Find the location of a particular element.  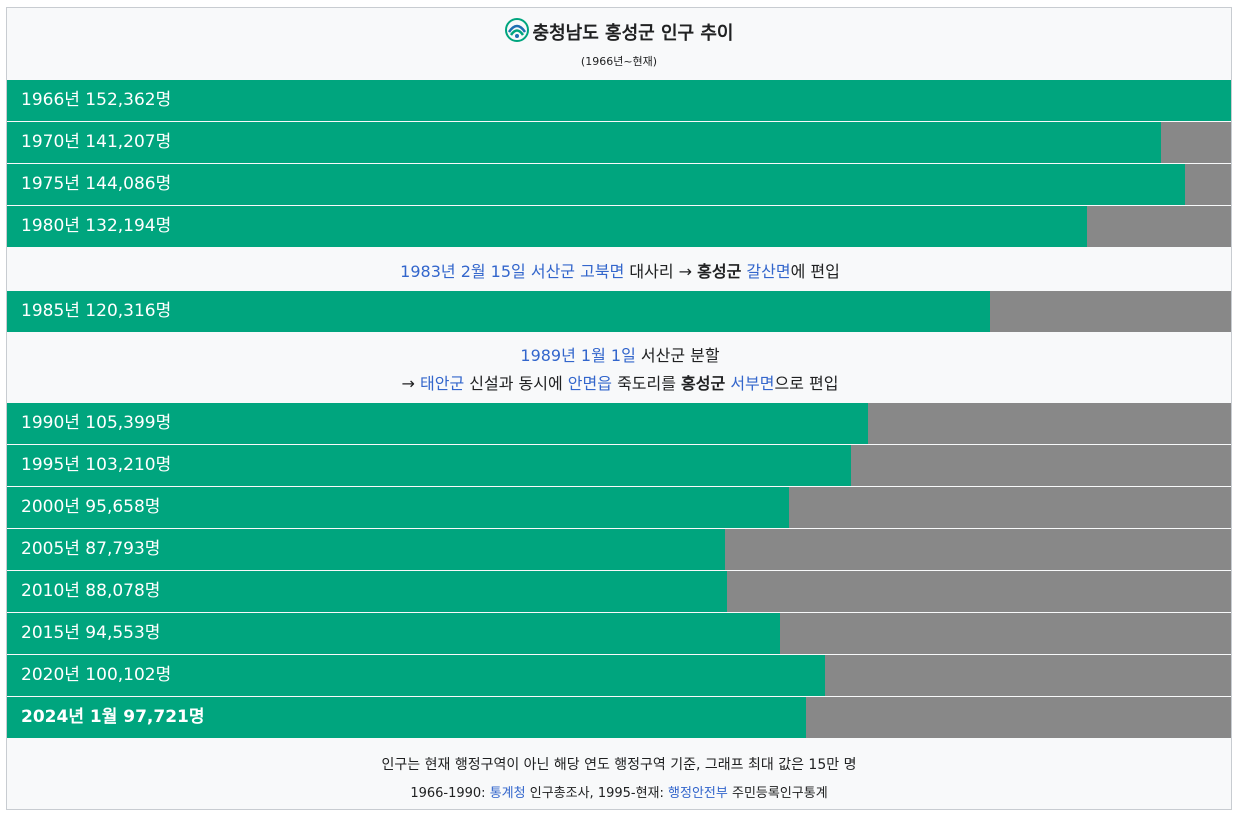

bar-row: 1995년 103,210명 is located at coordinates (619, 465).